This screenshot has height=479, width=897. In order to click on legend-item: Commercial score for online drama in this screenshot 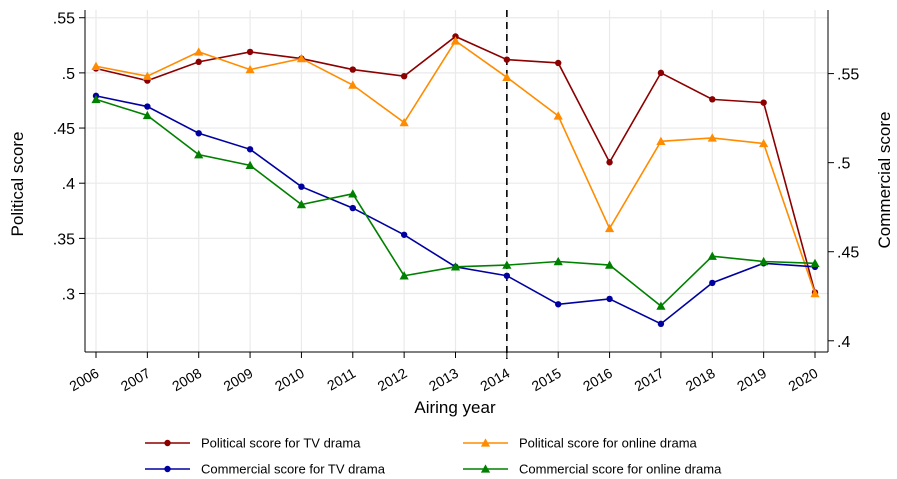, I will do `click(592, 469)`.